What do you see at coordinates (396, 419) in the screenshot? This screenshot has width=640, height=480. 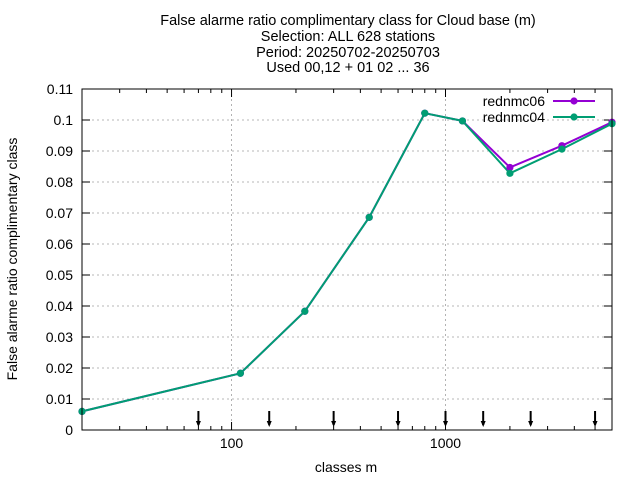 I see `class-markers` at bounding box center [396, 419].